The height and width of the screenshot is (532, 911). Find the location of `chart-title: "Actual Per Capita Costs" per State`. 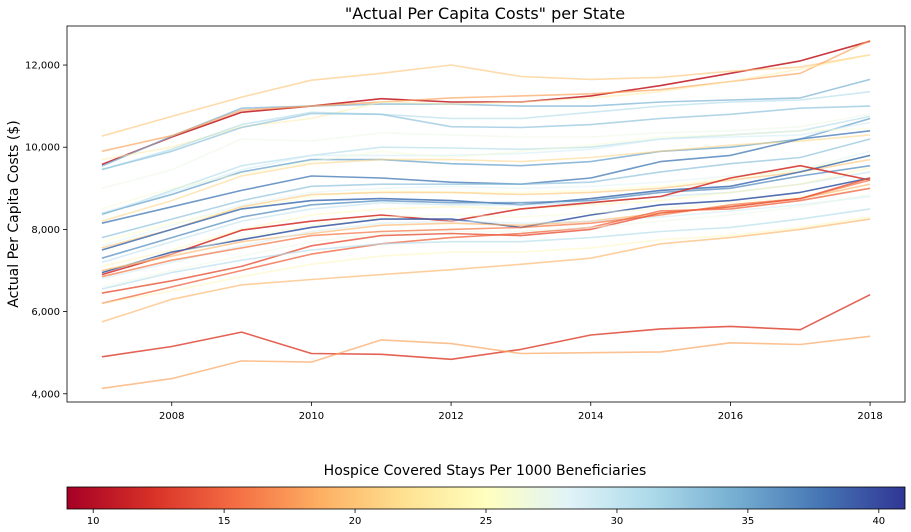

chart-title: "Actual Per Capita Costs" per State is located at coordinates (485, 13).